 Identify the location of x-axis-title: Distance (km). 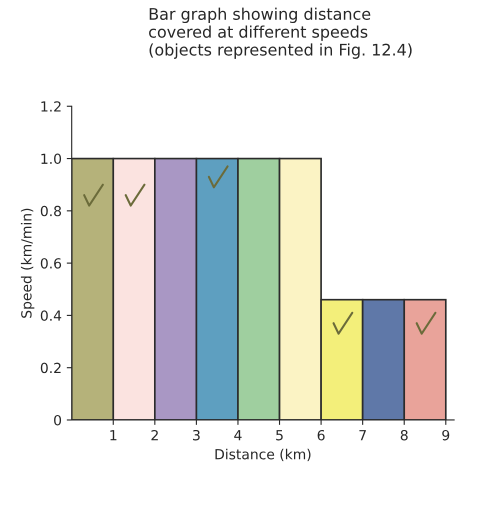
(262, 455).